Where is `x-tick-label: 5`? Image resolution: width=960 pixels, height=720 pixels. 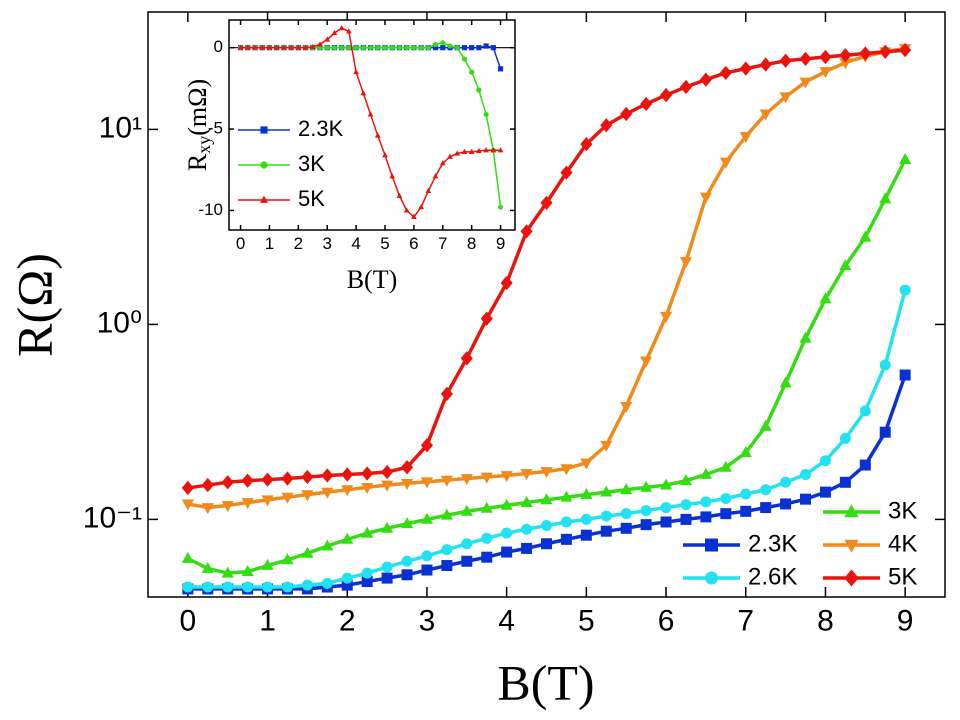 x-tick-label: 5 is located at coordinates (384, 243).